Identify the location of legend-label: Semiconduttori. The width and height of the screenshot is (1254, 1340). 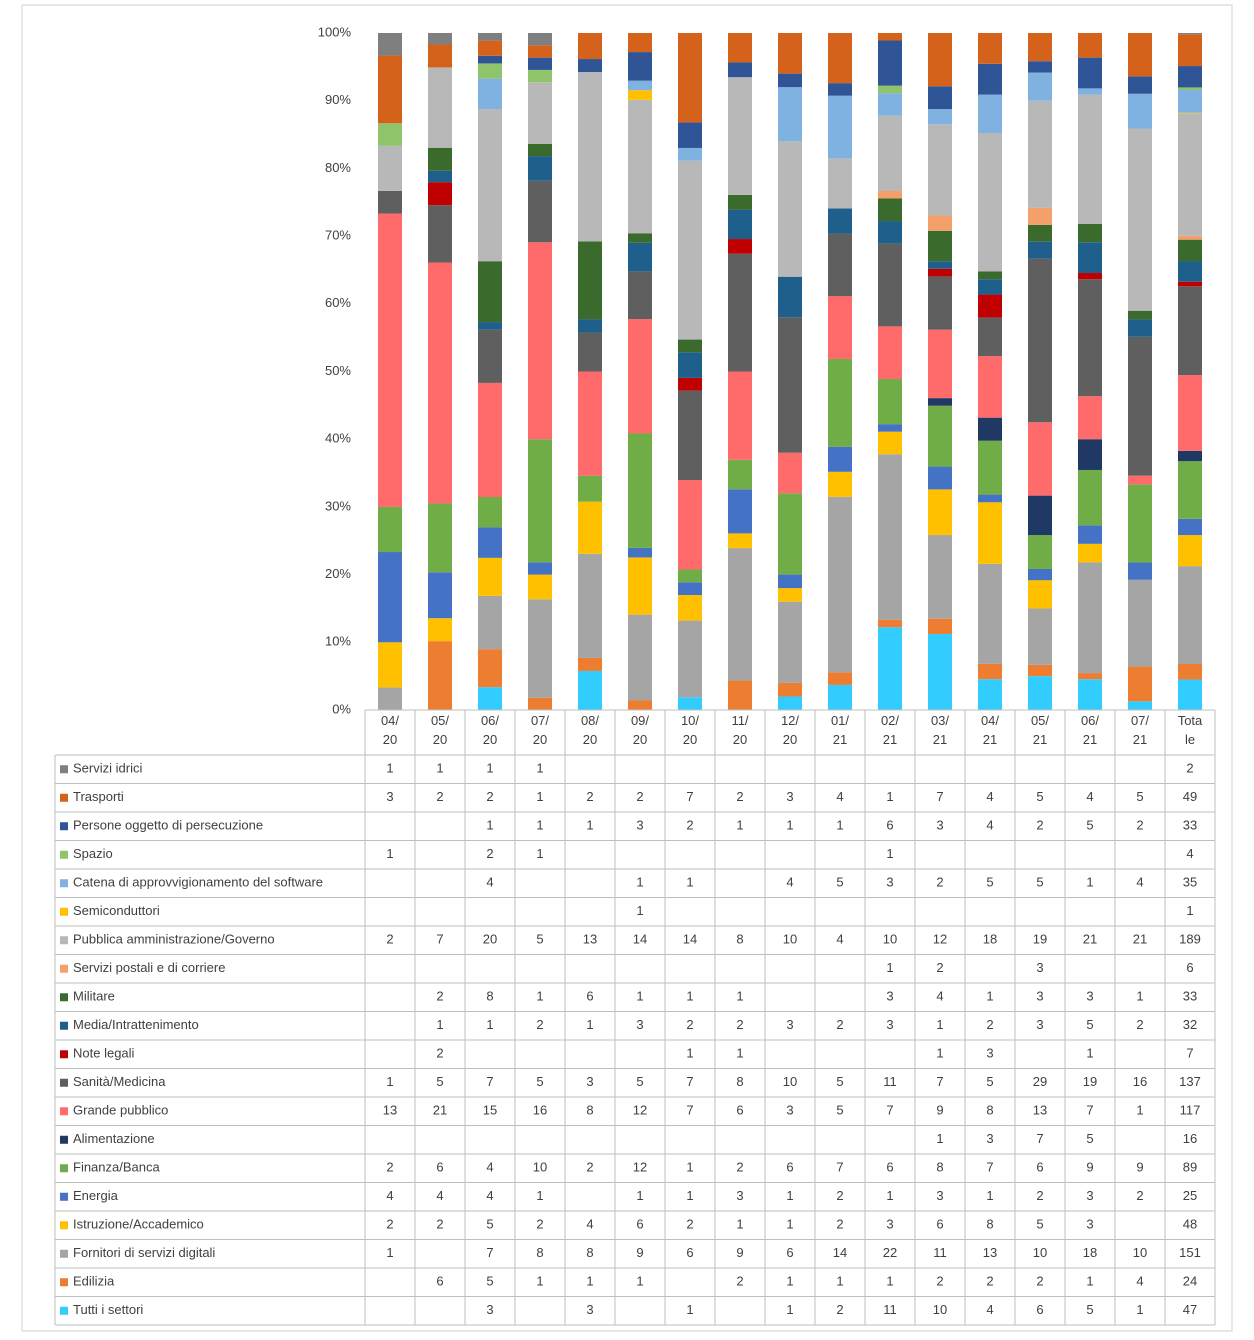
(116, 910).